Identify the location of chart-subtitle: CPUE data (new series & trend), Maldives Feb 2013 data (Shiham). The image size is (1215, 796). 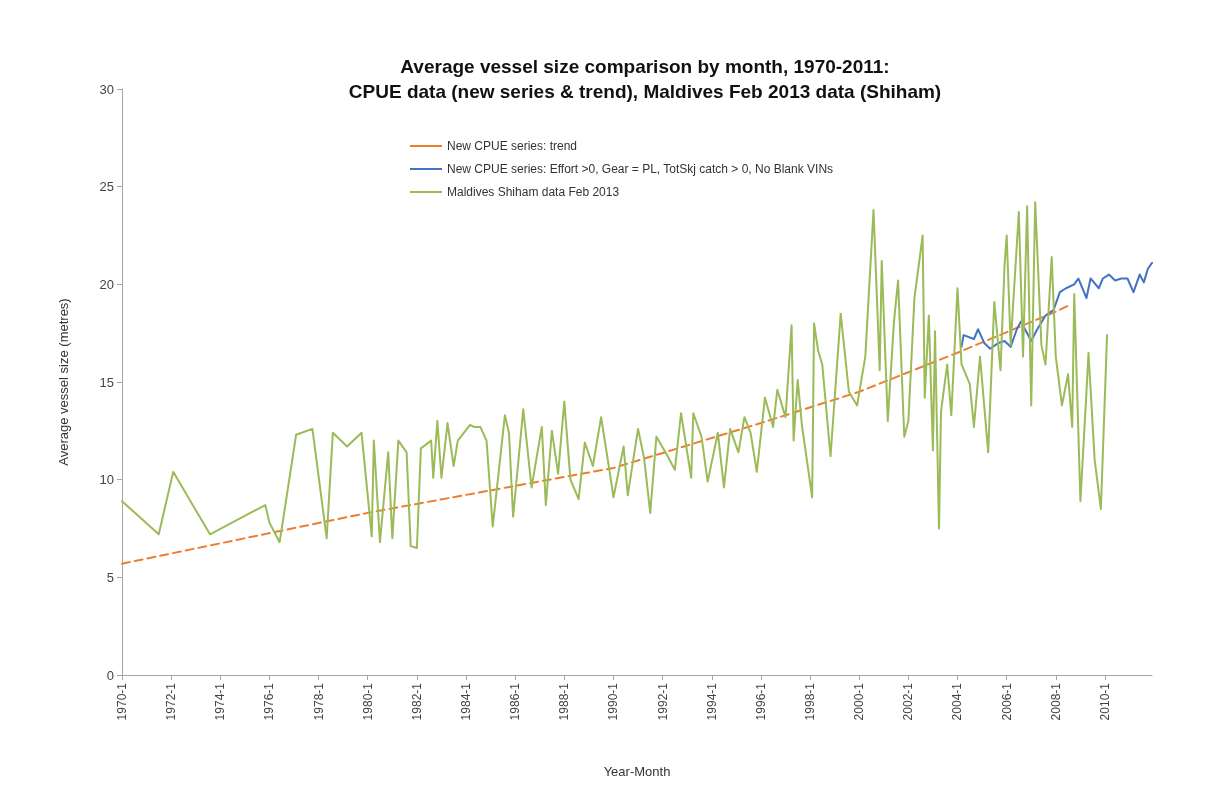
(645, 91).